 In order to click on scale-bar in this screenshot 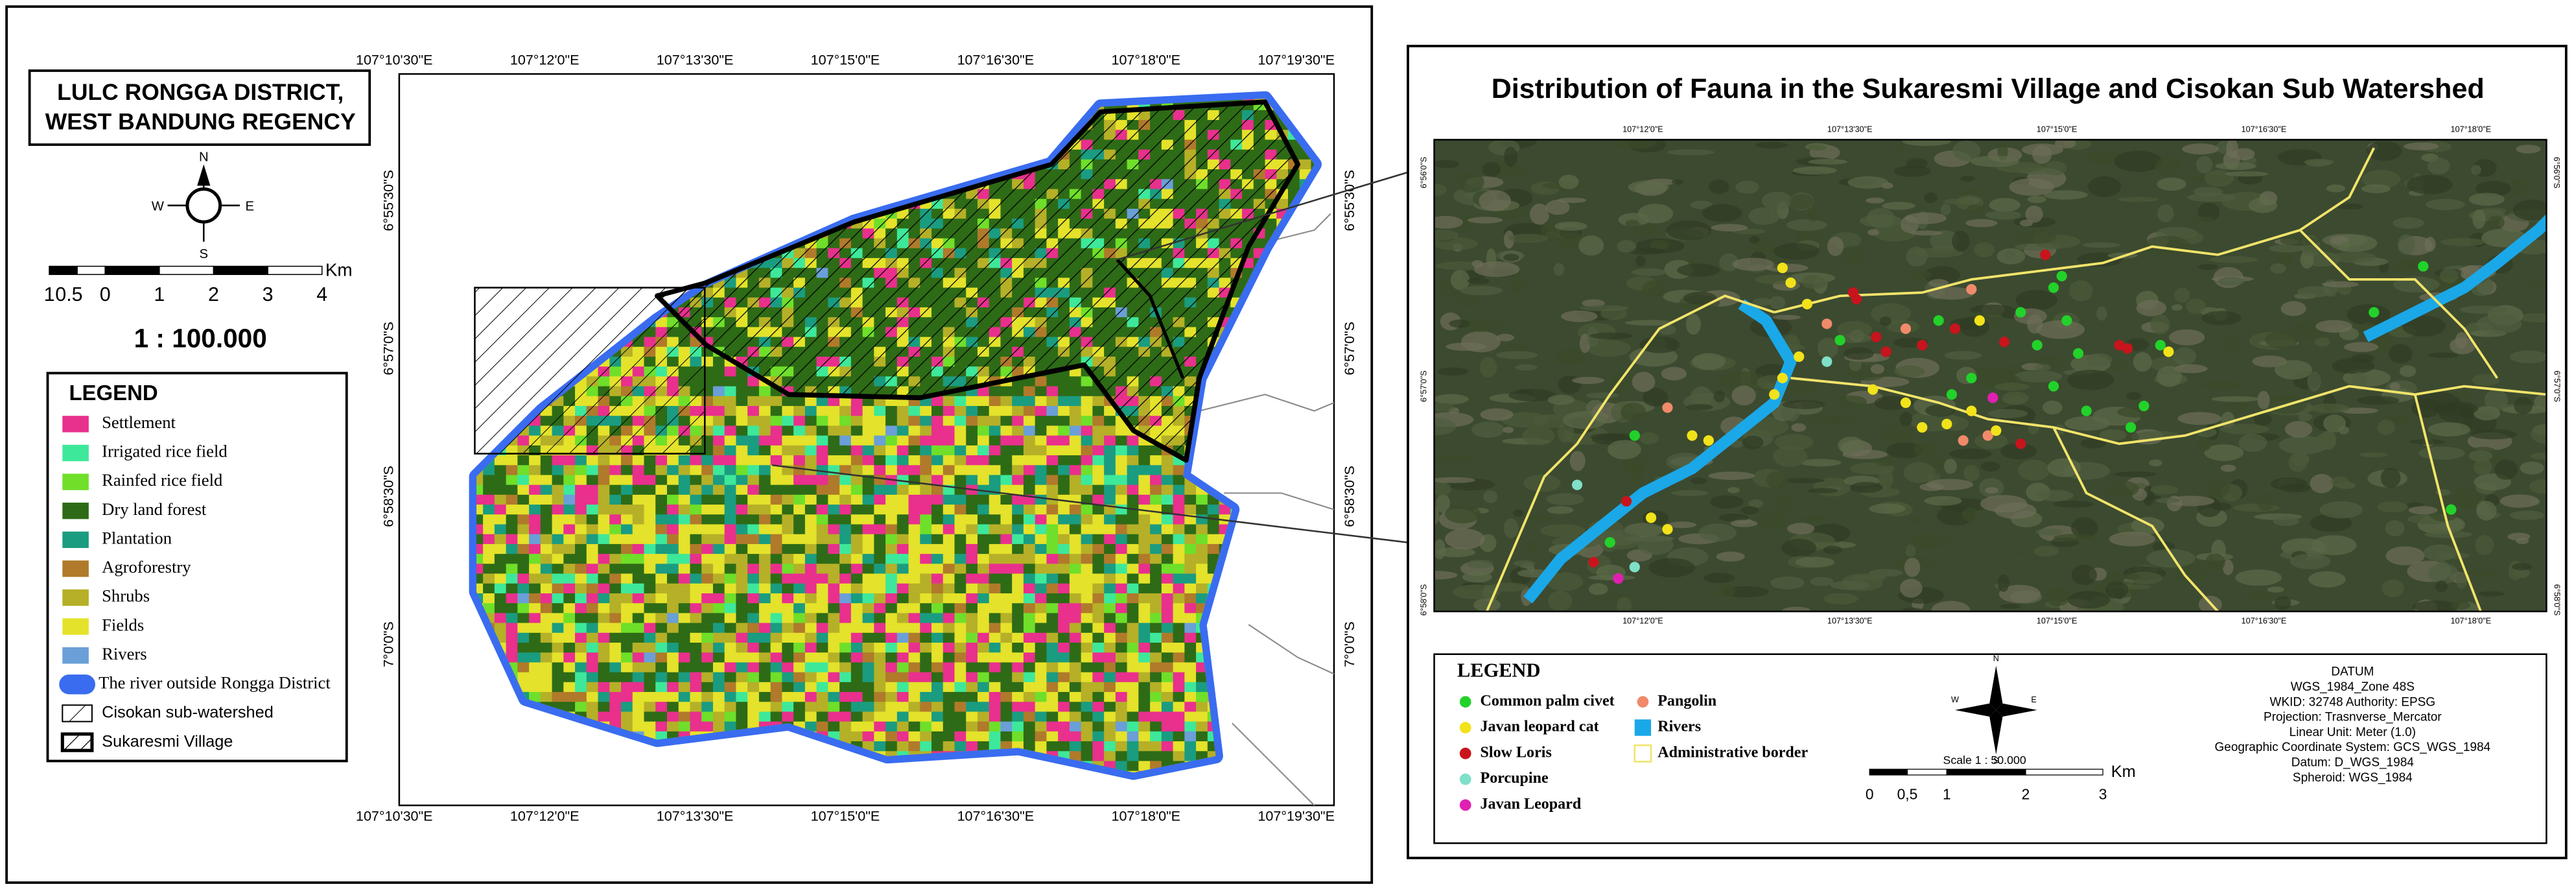, I will do `click(186, 271)`.